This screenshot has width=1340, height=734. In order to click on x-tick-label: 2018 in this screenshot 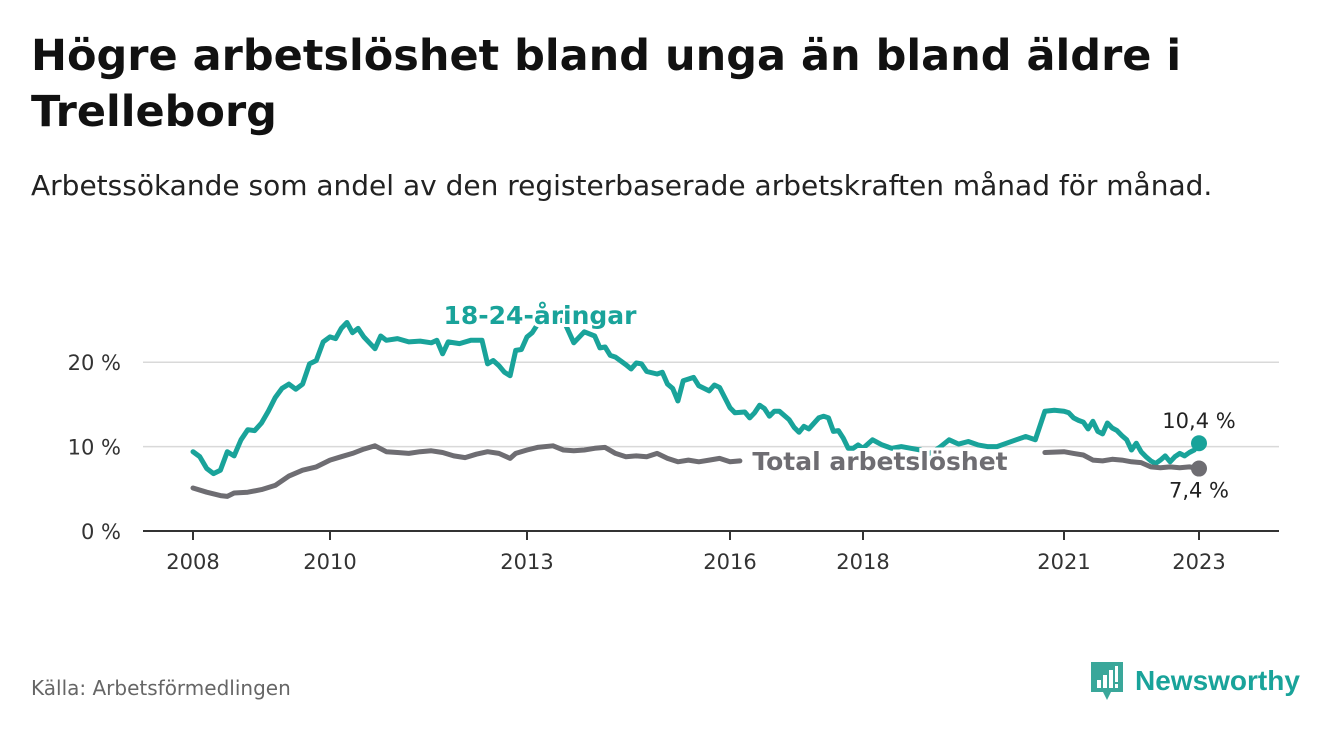, I will do `click(862, 562)`.